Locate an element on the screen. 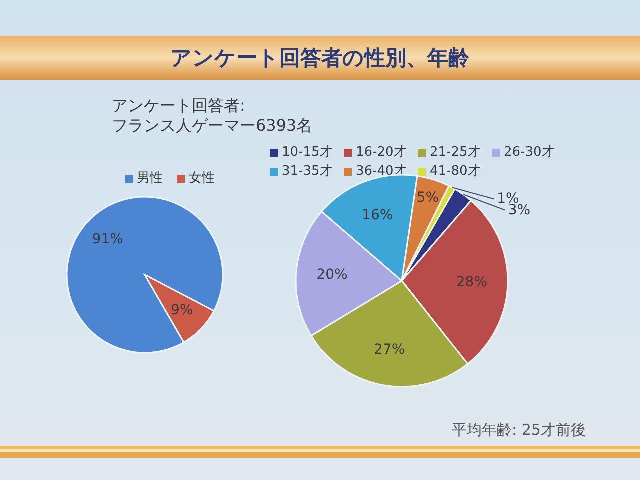 This screenshot has height=480, width=640. data-label: 9% is located at coordinates (182, 310).